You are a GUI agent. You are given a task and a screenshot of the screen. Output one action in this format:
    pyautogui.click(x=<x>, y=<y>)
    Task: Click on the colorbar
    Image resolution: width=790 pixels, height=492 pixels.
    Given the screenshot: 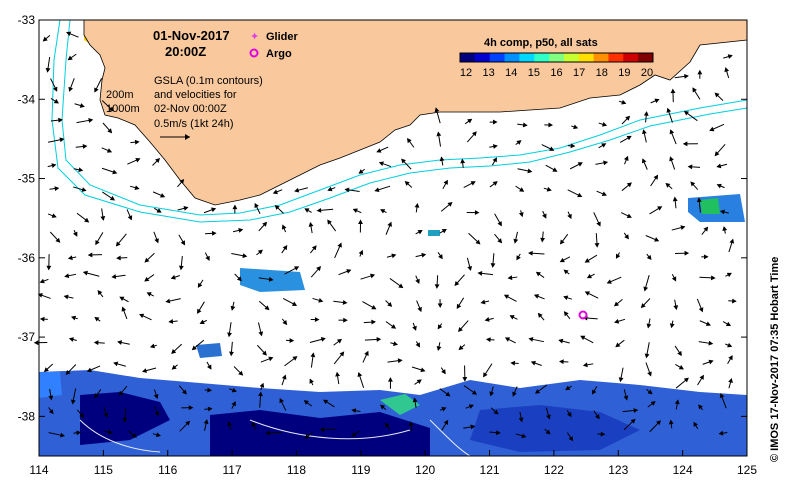 What is the action you would take?
    pyautogui.click(x=556, y=57)
    